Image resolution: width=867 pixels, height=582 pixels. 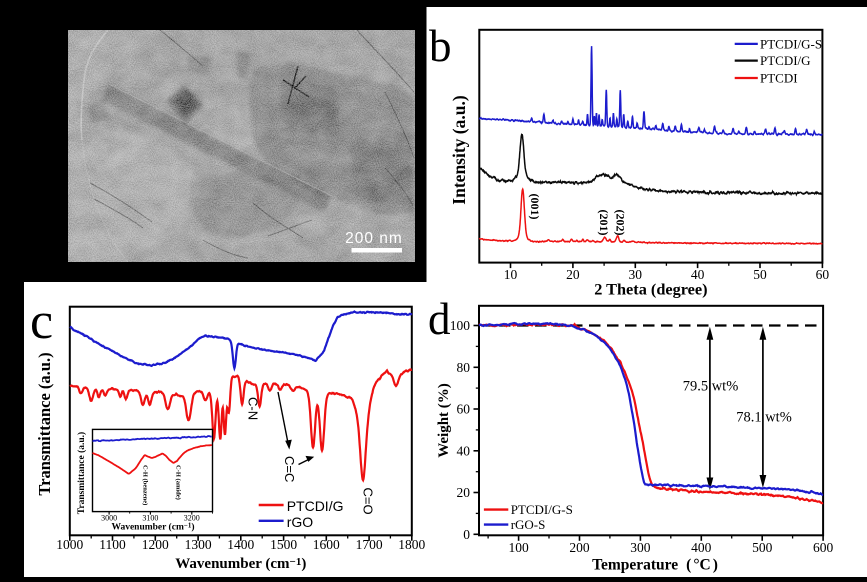 What do you see at coordinates (511, 274) in the screenshot?
I see `svg-text: 10` at bounding box center [511, 274].